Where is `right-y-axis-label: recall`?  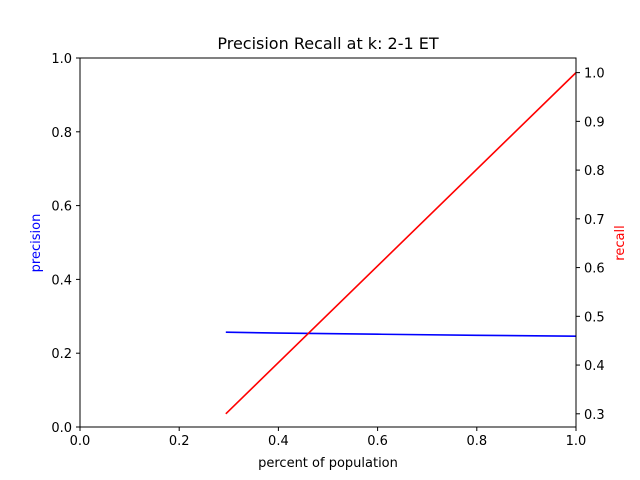 right-y-axis-label: recall is located at coordinates (620, 242).